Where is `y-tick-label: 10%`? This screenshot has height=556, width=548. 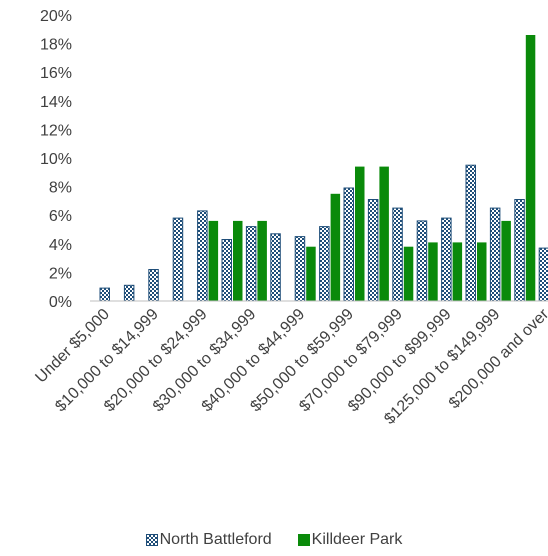 y-tick-label: 10% is located at coordinates (56, 159).